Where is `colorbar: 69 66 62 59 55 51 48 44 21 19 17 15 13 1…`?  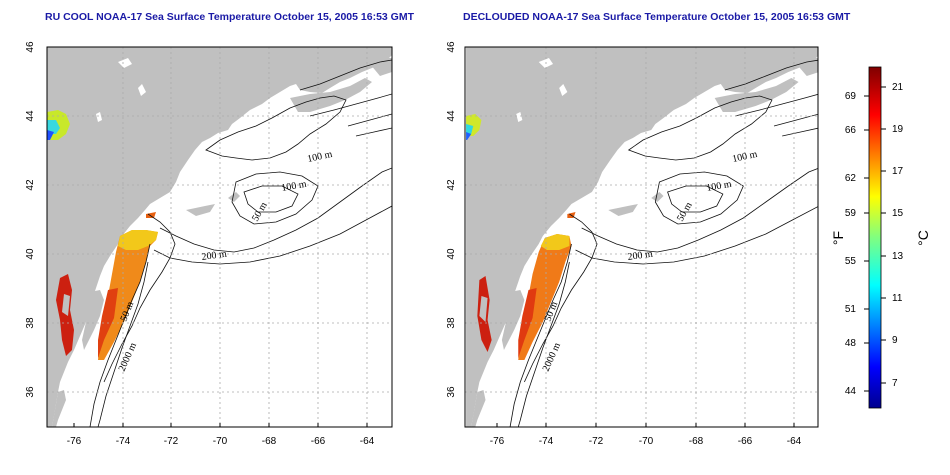
colorbar: 69 66 62 59 55 51 48 44 21 19 17 15 13 1… is located at coordinates (880, 237).